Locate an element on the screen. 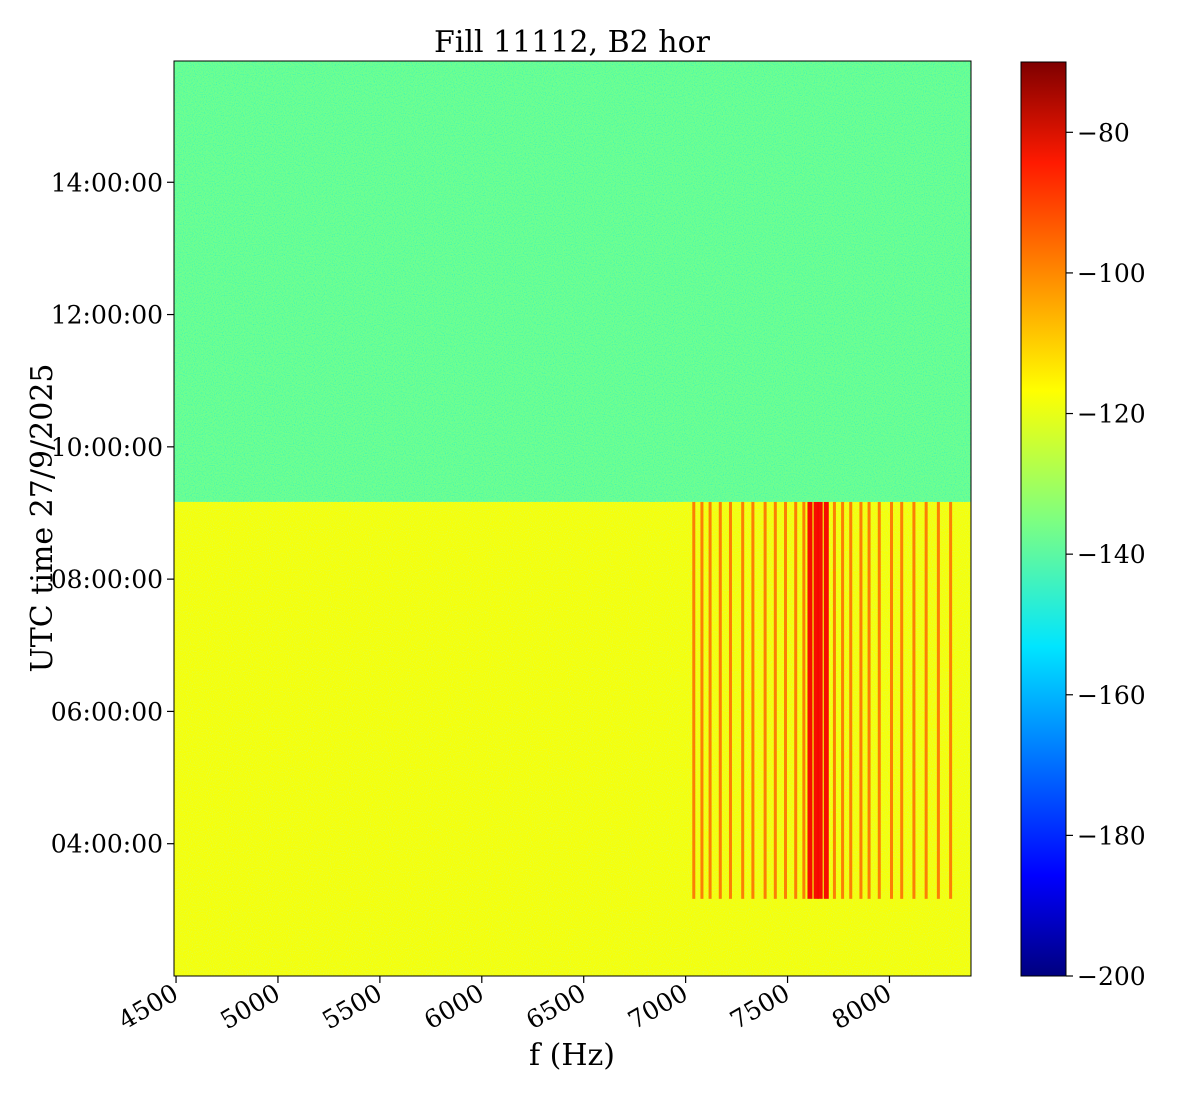 The image size is (1200, 1100). colorbar-gradient is located at coordinates (1043, 519).